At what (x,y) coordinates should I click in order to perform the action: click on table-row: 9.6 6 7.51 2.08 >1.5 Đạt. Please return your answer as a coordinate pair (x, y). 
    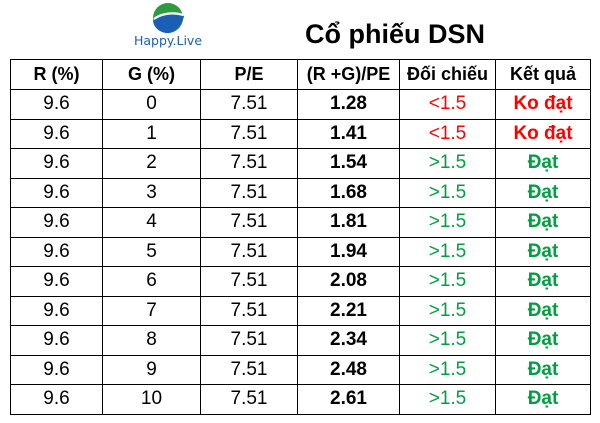
    Looking at the image, I should click on (300, 281).